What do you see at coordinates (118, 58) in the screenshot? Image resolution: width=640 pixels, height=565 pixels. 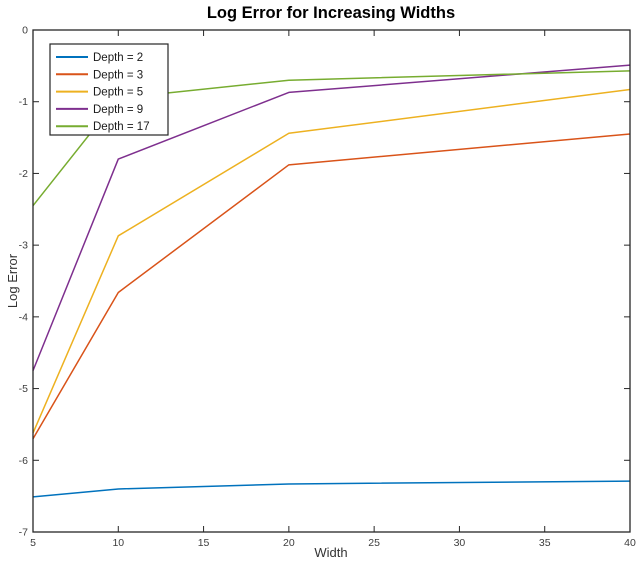 I see `legend-entry-label: Depth = 2` at bounding box center [118, 58].